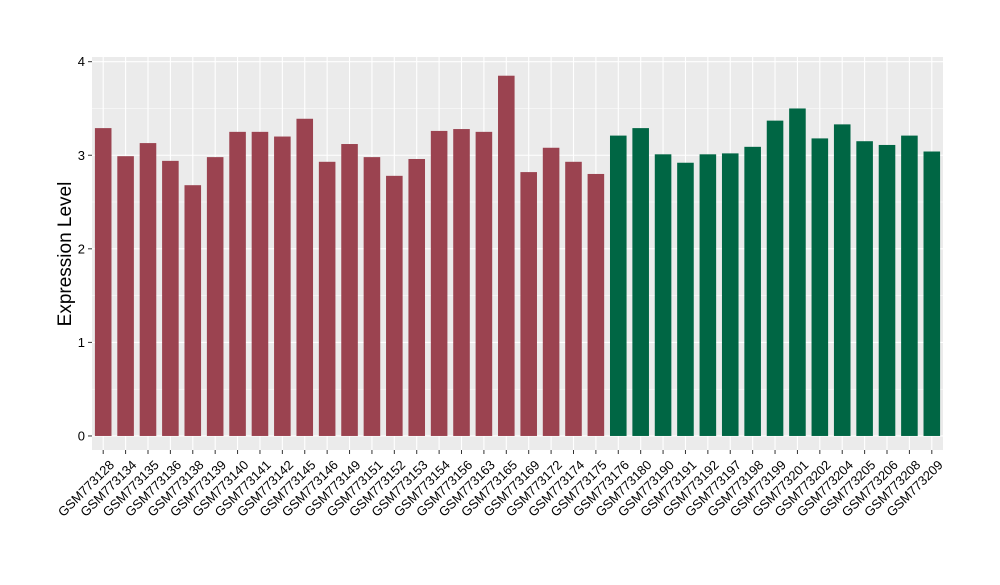 The height and width of the screenshot is (585, 1000). I want to click on bar-GSM773149, so click(349, 290).